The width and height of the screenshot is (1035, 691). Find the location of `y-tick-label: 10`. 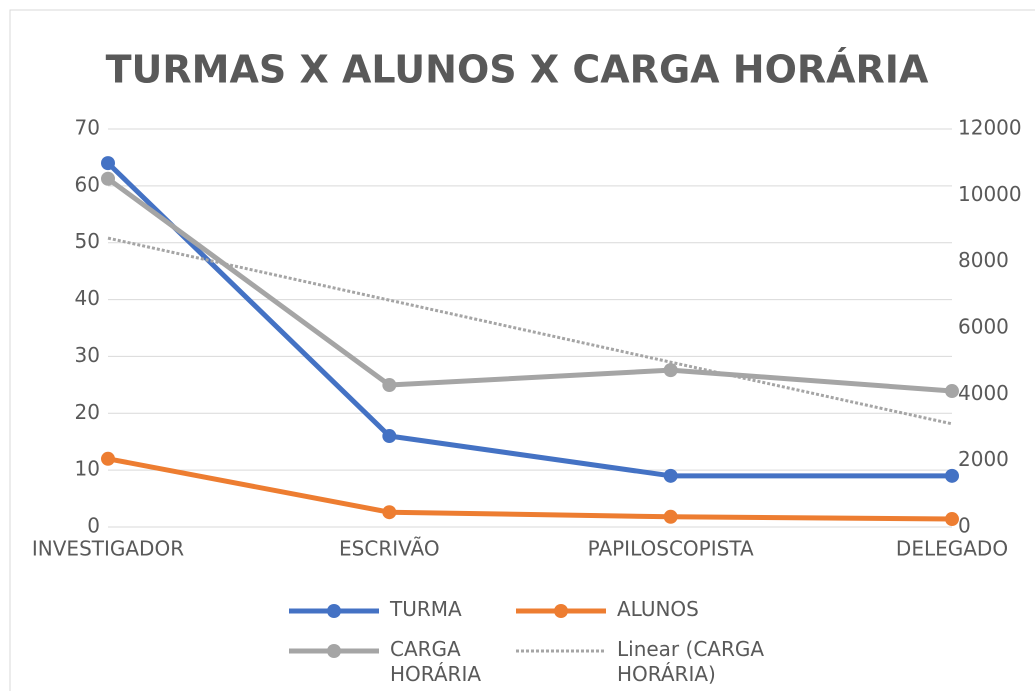

y-tick-label: 10 is located at coordinates (87, 469).